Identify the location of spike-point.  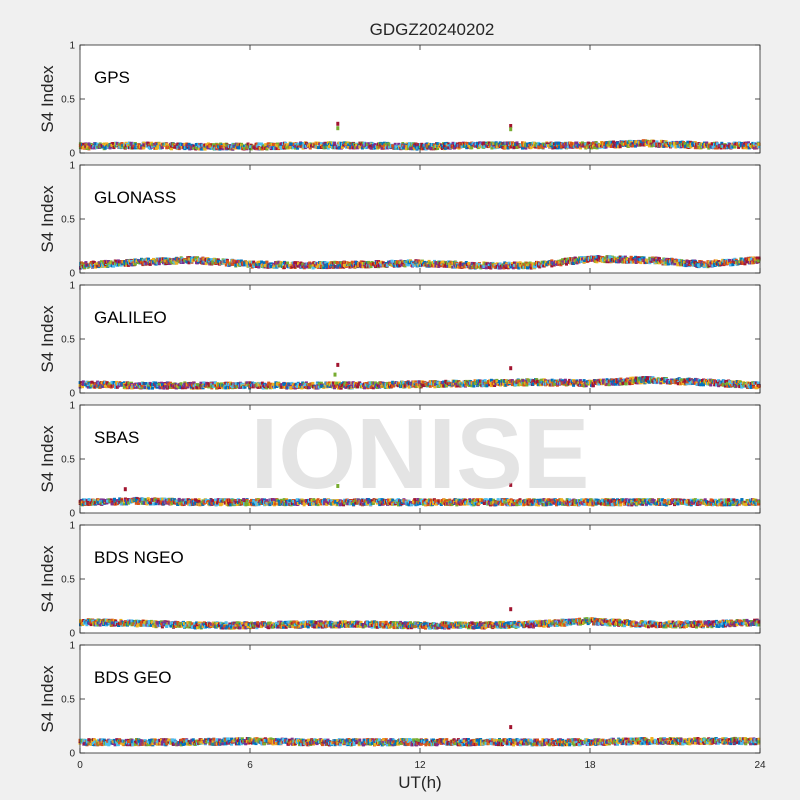
(511, 129).